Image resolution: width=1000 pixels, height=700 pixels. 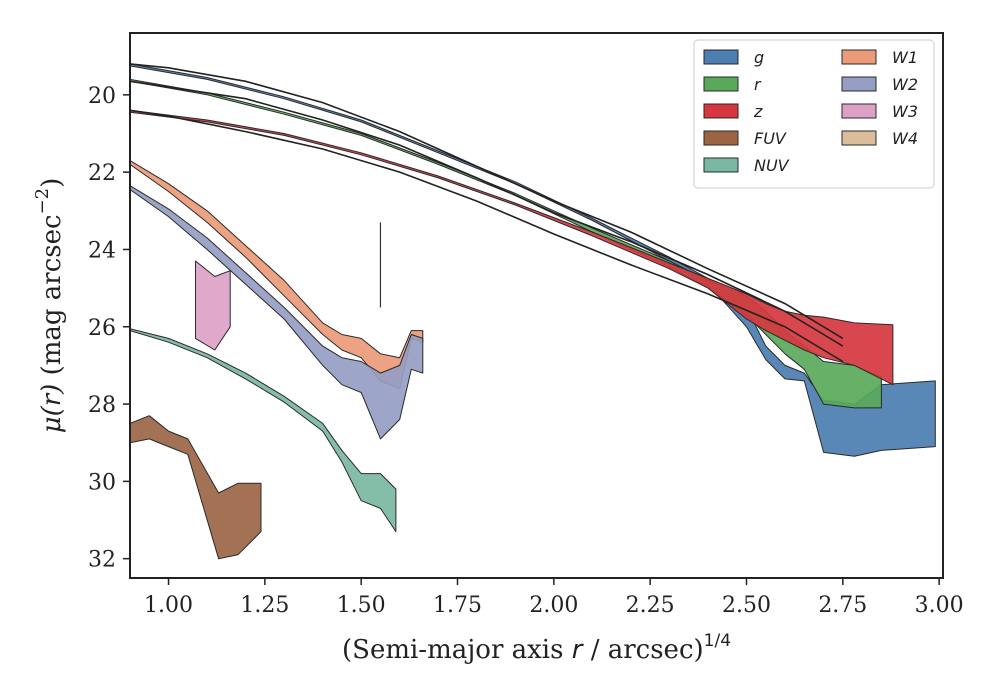 I want to click on legend-swatch-w4, so click(x=859, y=138).